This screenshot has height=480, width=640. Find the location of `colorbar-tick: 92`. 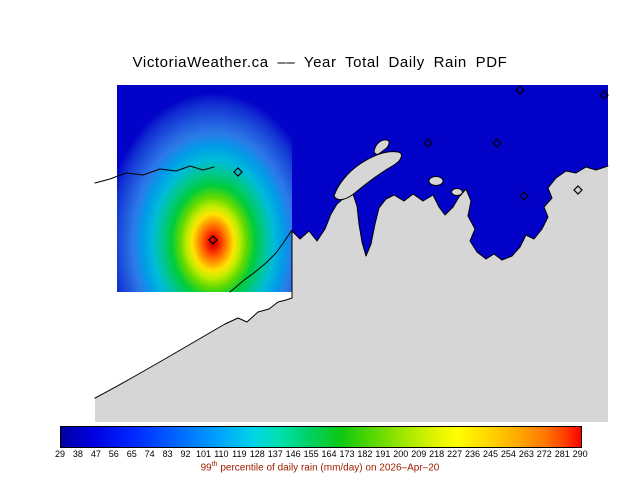

colorbar-tick: 92 is located at coordinates (185, 454).